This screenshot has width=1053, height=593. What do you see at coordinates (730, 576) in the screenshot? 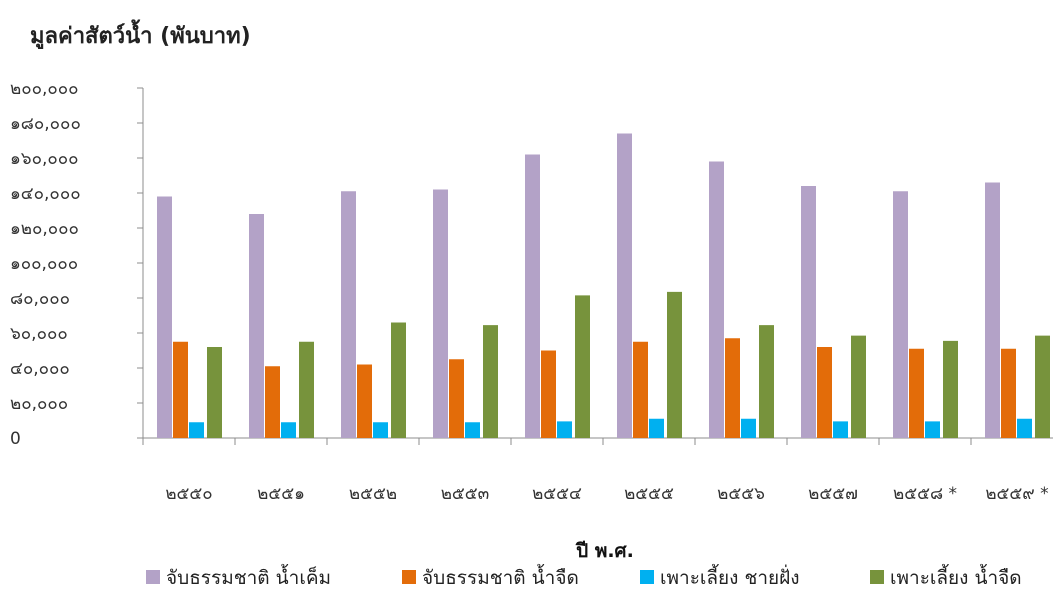
I see `legend-label: เพาะเลี้ยง ชายฝั่ง` at bounding box center [730, 576].